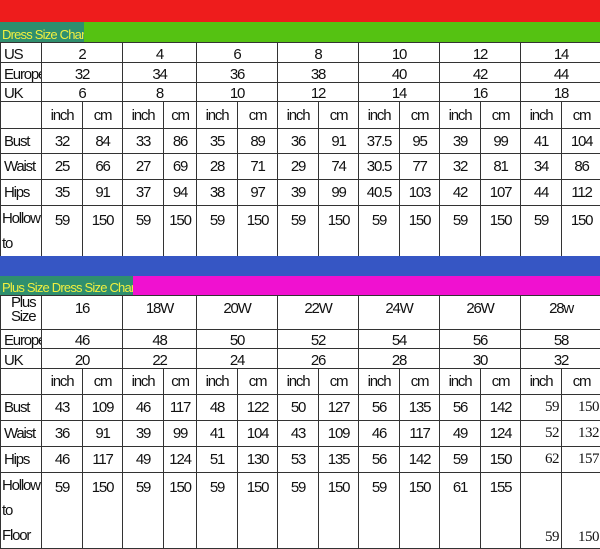 The height and width of the screenshot is (549, 600). What do you see at coordinates (143, 460) in the screenshot?
I see `measurement-value: 49` at bounding box center [143, 460].